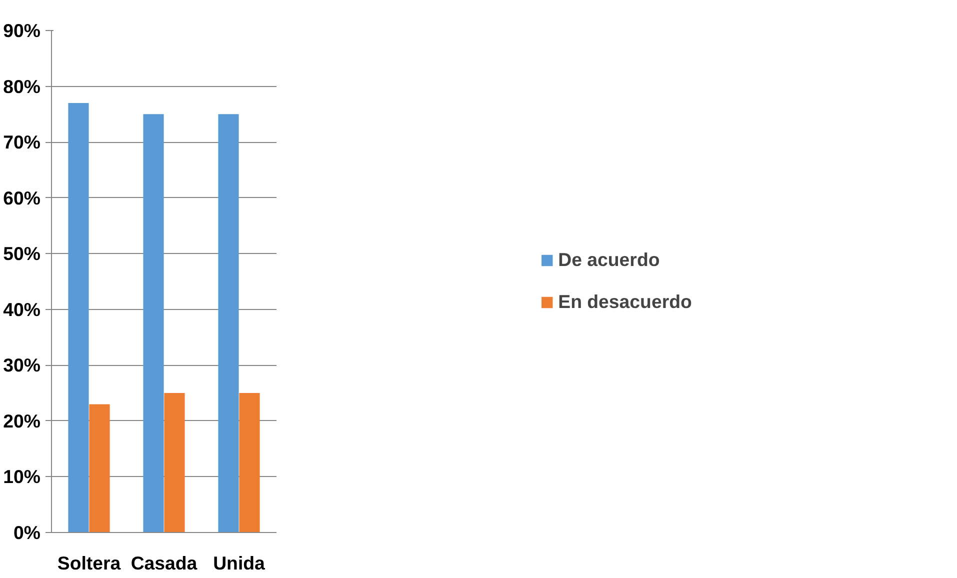  I want to click on y-tick-label: 0%, so click(27, 532).